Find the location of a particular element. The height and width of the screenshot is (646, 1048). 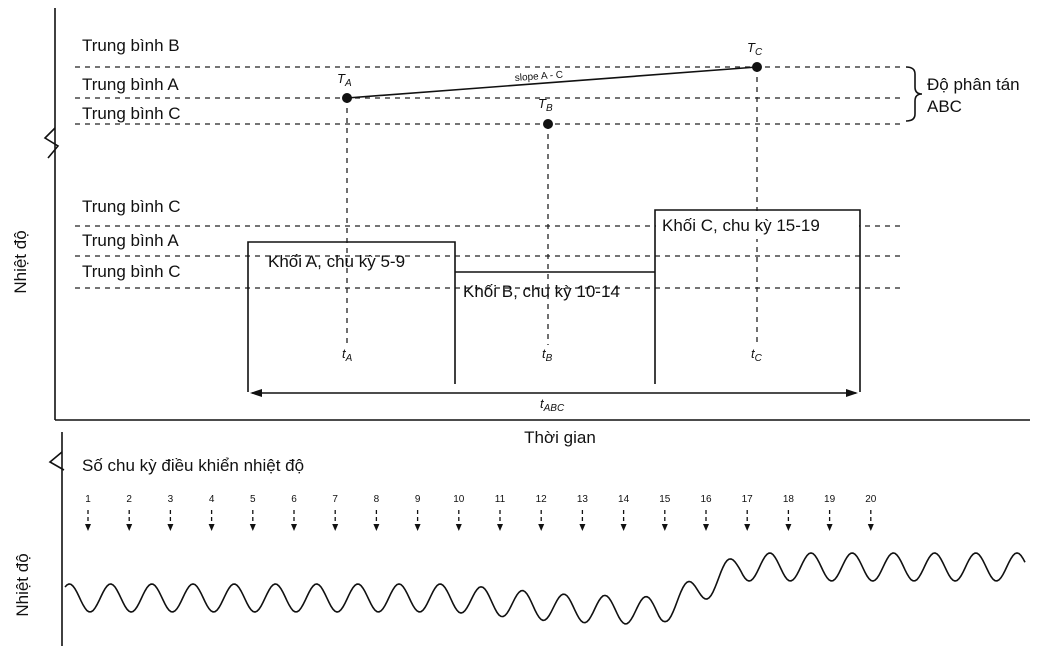

reference-label-c: Trung bình C is located at coordinates (131, 113).